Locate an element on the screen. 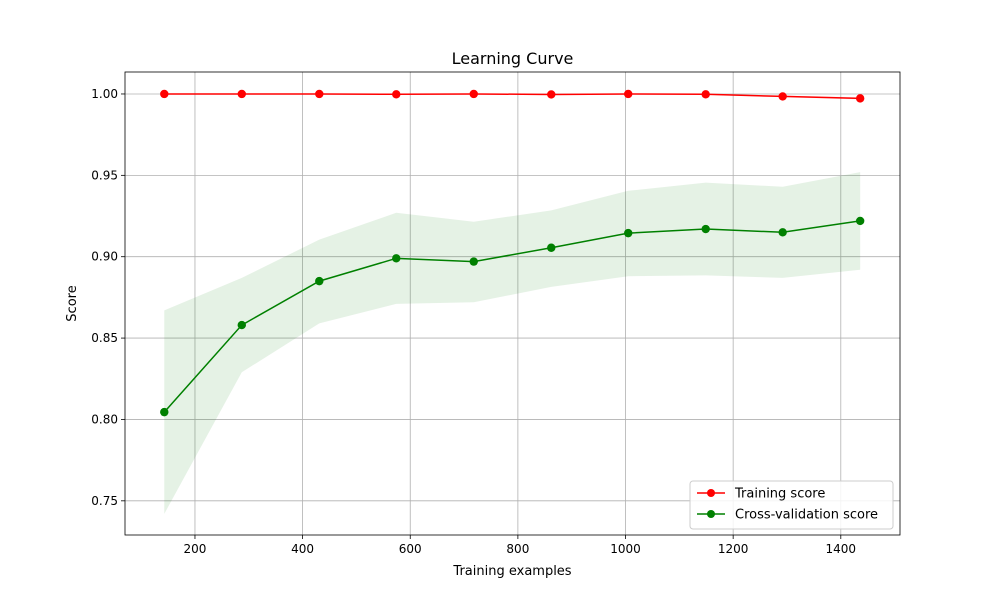 Image resolution: width=1000 pixels, height=604 pixels. x-tick-label: 200 is located at coordinates (195, 549).